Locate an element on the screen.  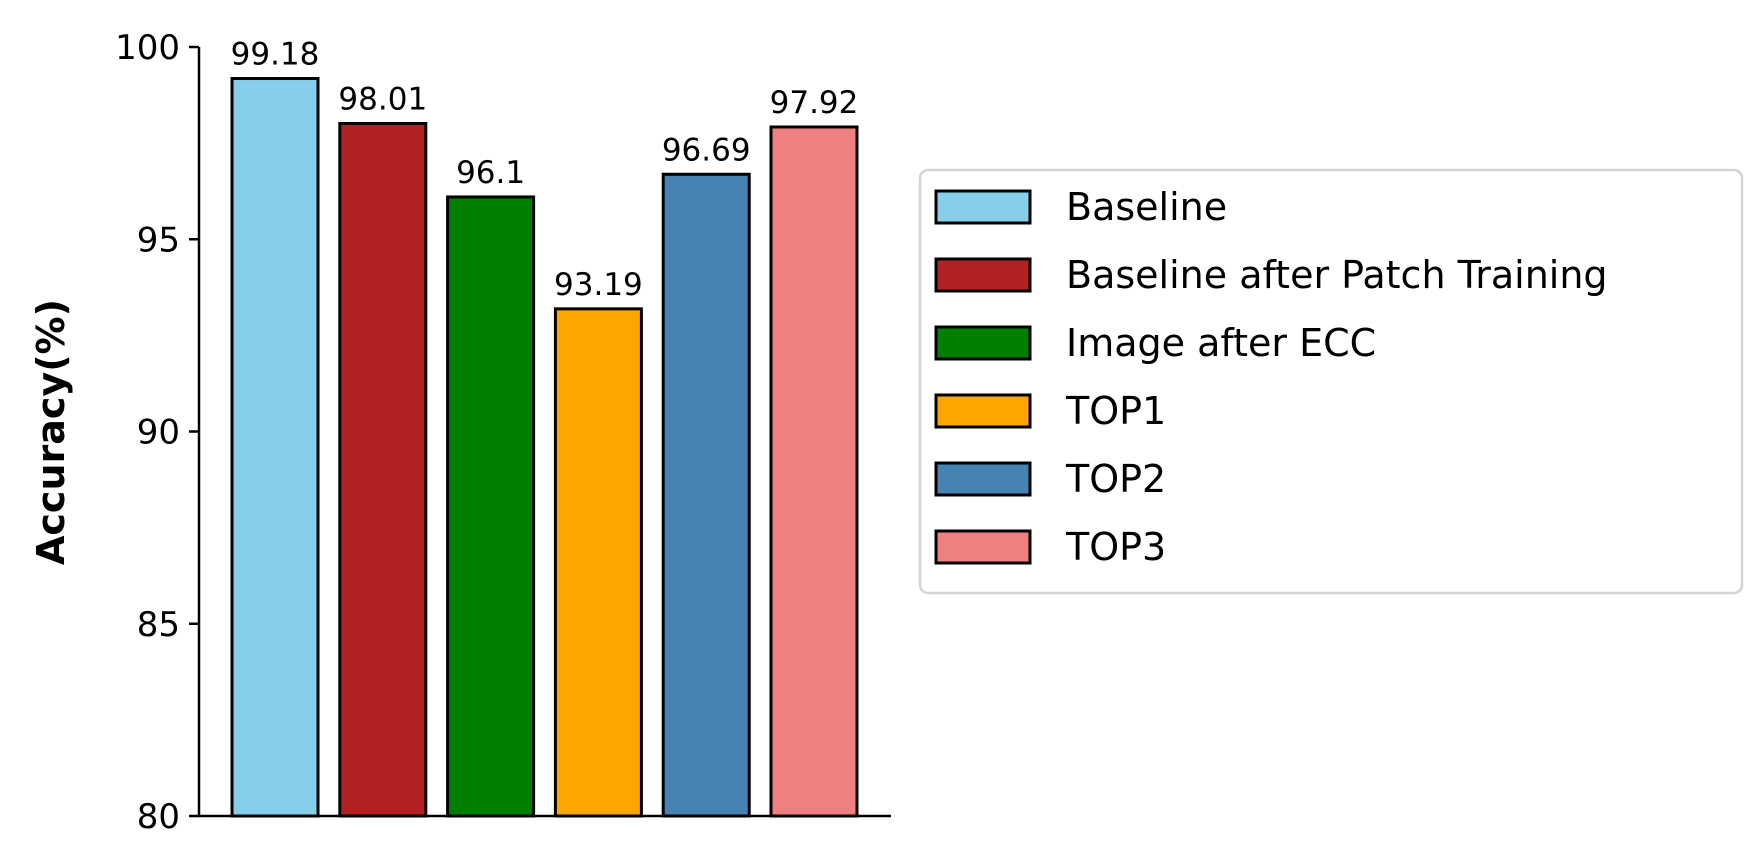
y-tick-label: 90 is located at coordinates (158, 433).